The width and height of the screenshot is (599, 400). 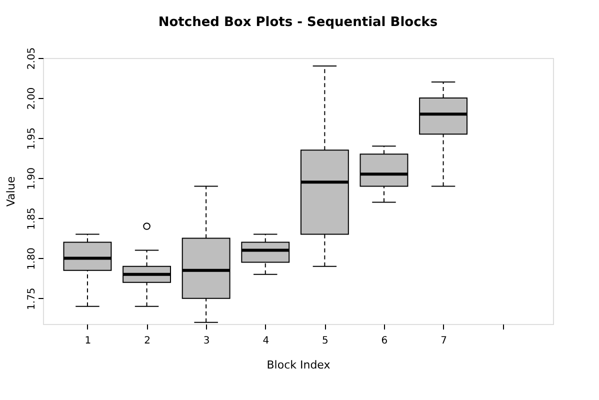 I want to click on x-tick-label: 6, so click(x=384, y=341).